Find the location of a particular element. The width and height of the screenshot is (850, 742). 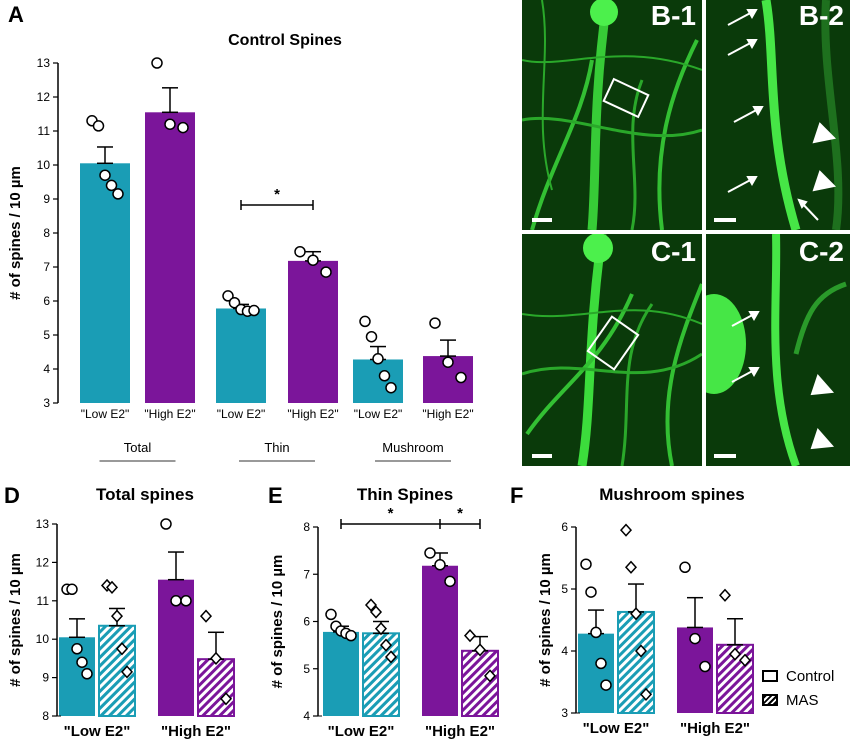

chart-d-y-tick-label: 11 is located at coordinates (43, 601).